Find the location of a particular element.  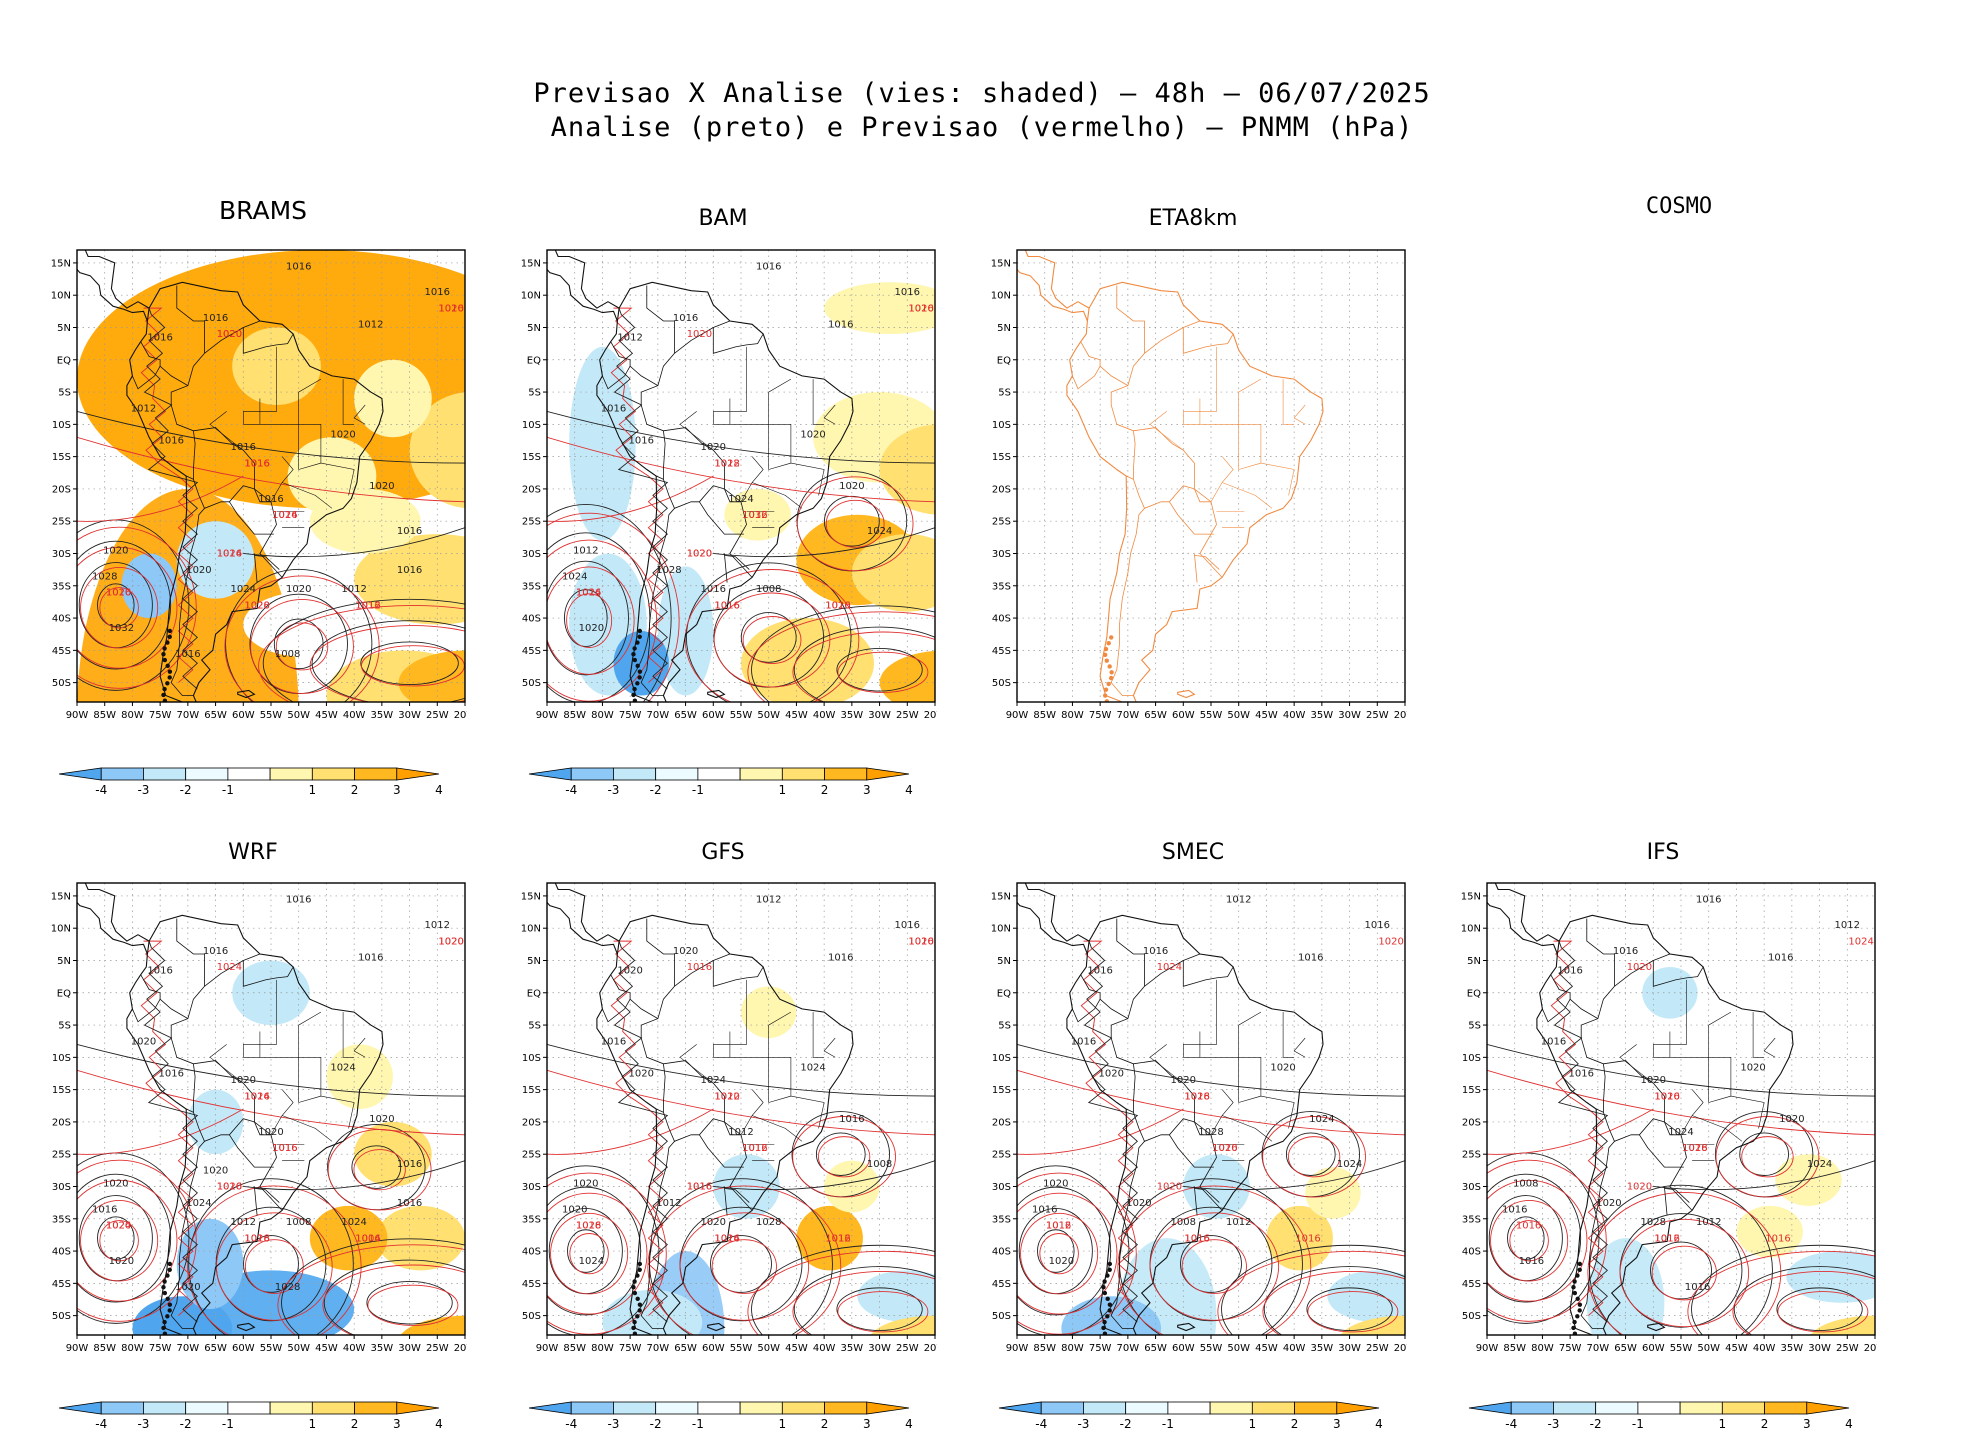

analysis-contour-label: 1024 is located at coordinates (1321, 1119).